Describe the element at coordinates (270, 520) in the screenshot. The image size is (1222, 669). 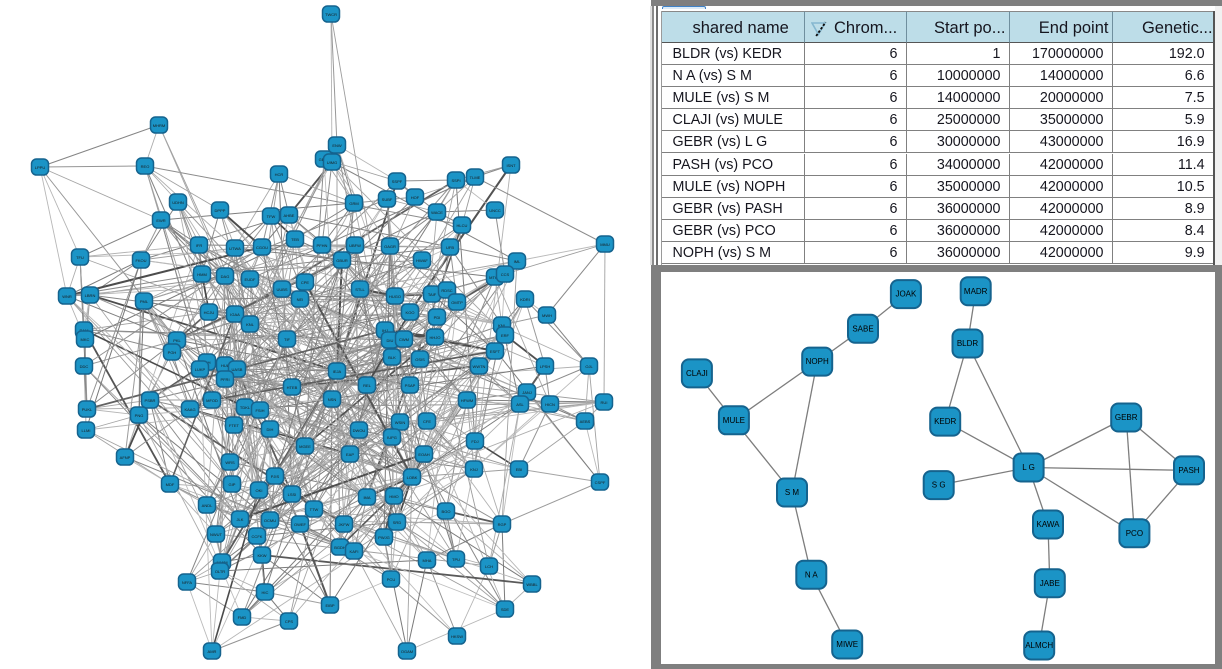
I see `svg-text: OCMU` at that location.